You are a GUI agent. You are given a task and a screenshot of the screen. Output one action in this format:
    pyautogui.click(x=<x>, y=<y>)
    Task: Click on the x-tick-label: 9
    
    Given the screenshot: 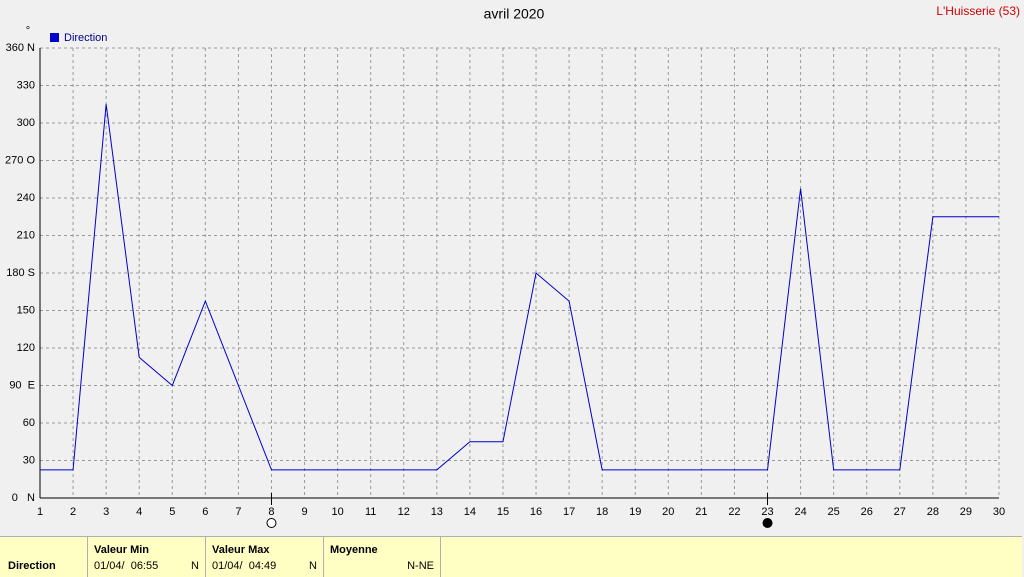 What is the action you would take?
    pyautogui.click(x=304, y=512)
    